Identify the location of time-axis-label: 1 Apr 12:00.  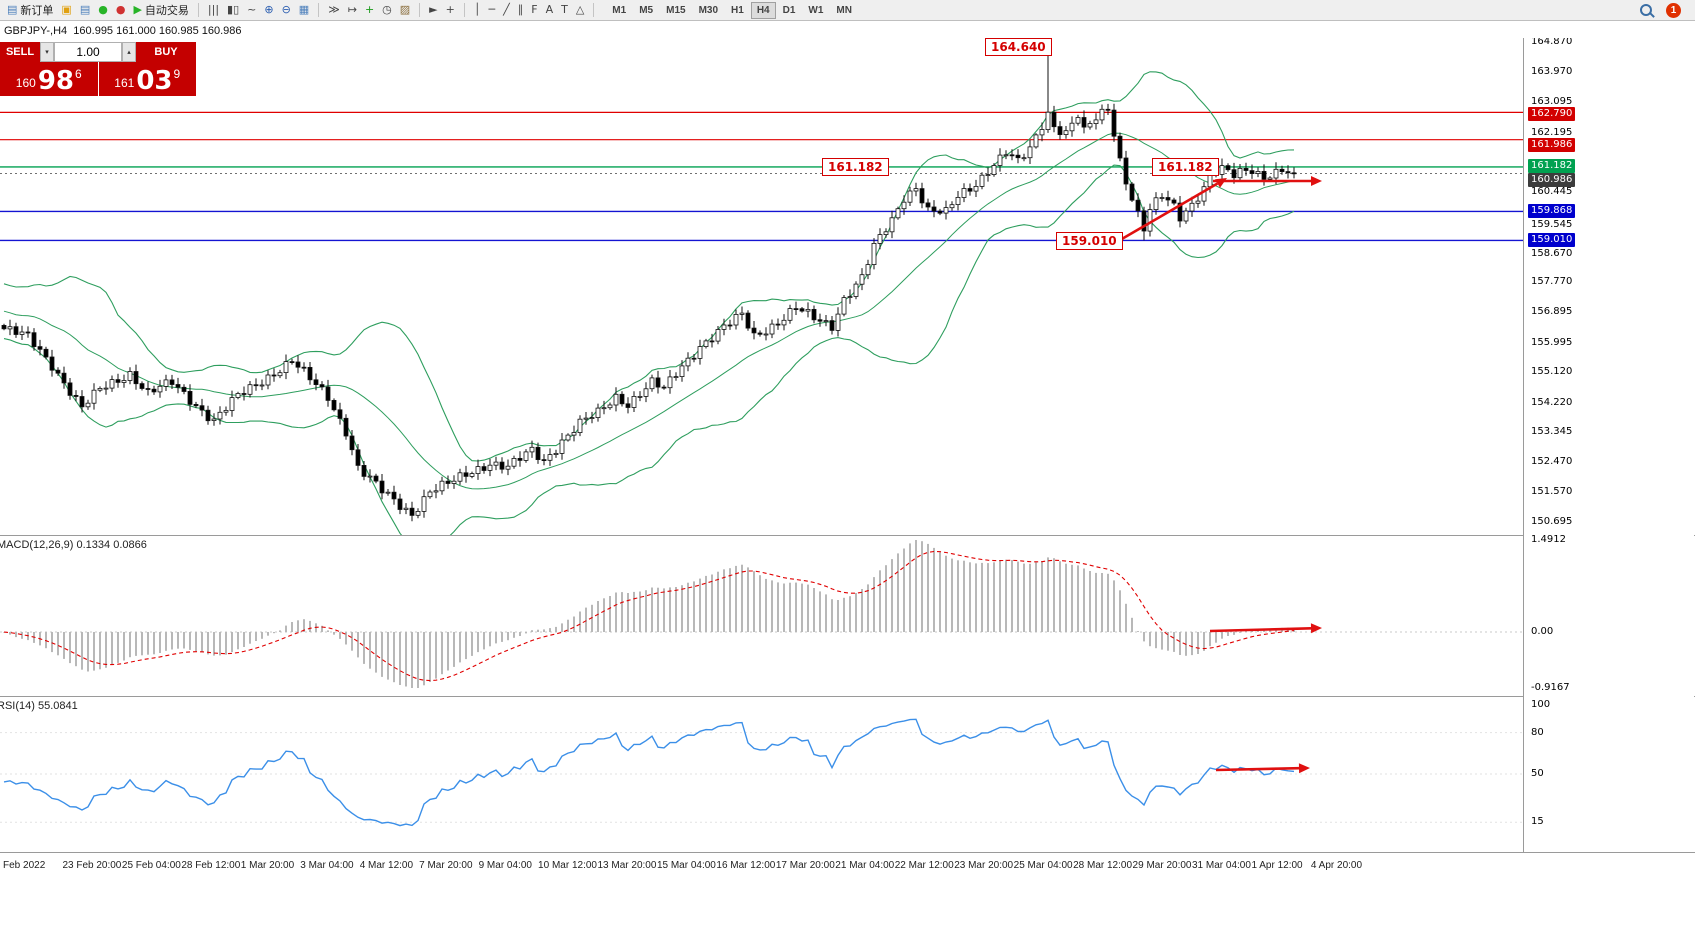
(1277, 865).